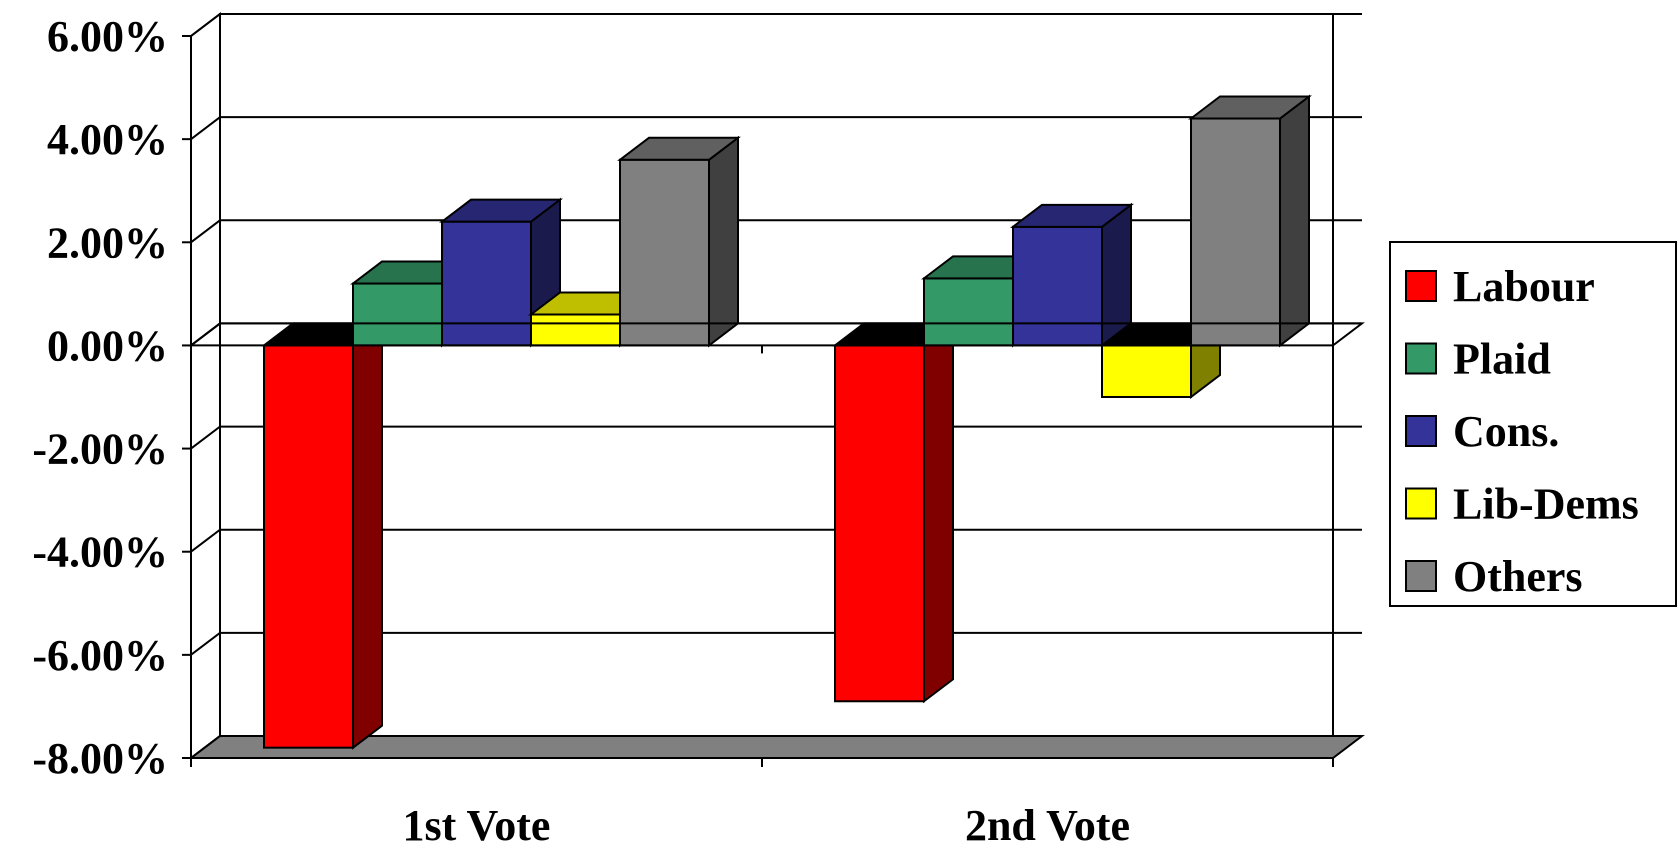 The height and width of the screenshot is (848, 1680). Describe the element at coordinates (100, 552) in the screenshot. I see `y-tick-label: -4.00%` at that location.